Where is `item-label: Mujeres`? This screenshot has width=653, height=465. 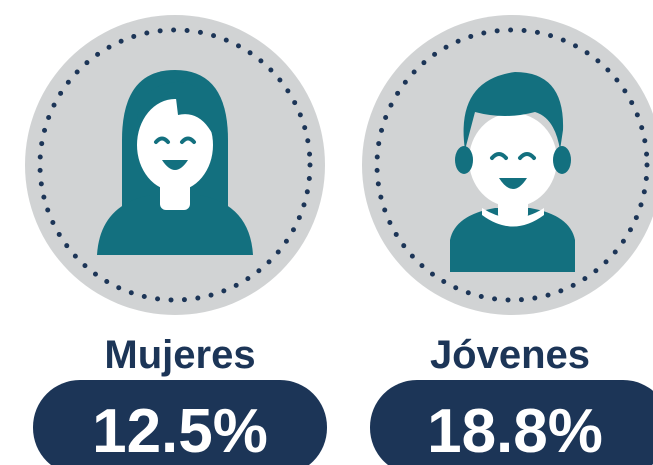
item-label: Mujeres is located at coordinates (179, 355).